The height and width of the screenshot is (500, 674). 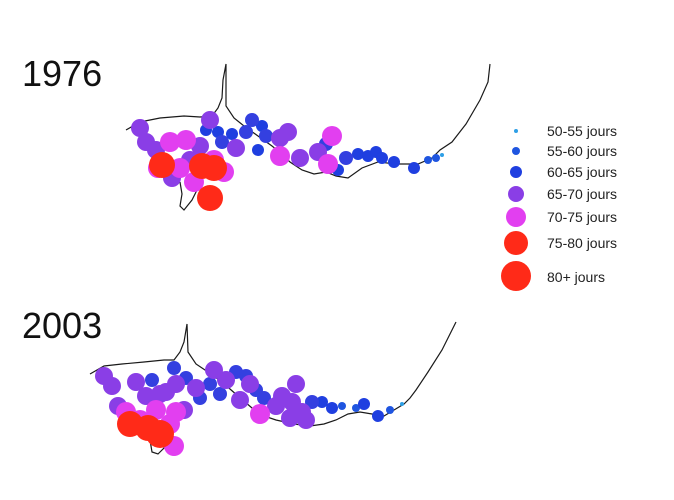 I want to click on legend-label: 70-75 jours, so click(x=582, y=217).